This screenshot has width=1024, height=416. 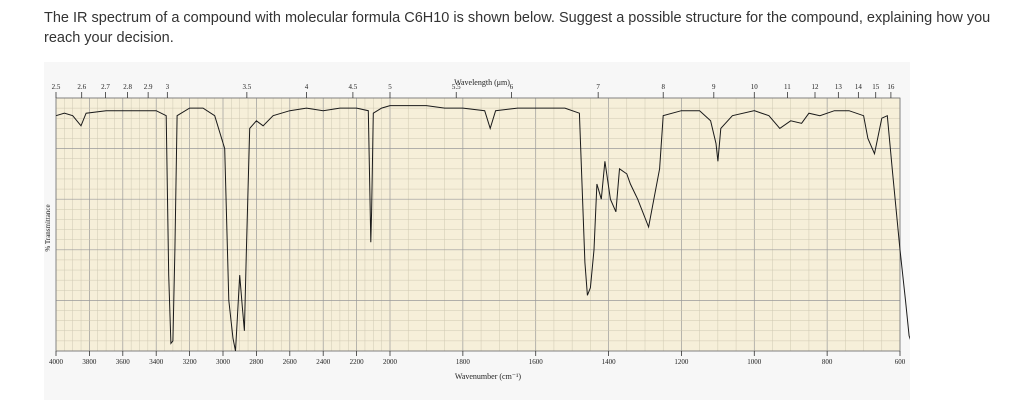 What do you see at coordinates (256, 362) in the screenshot?
I see `bottom-tick-label: 2800` at bounding box center [256, 362].